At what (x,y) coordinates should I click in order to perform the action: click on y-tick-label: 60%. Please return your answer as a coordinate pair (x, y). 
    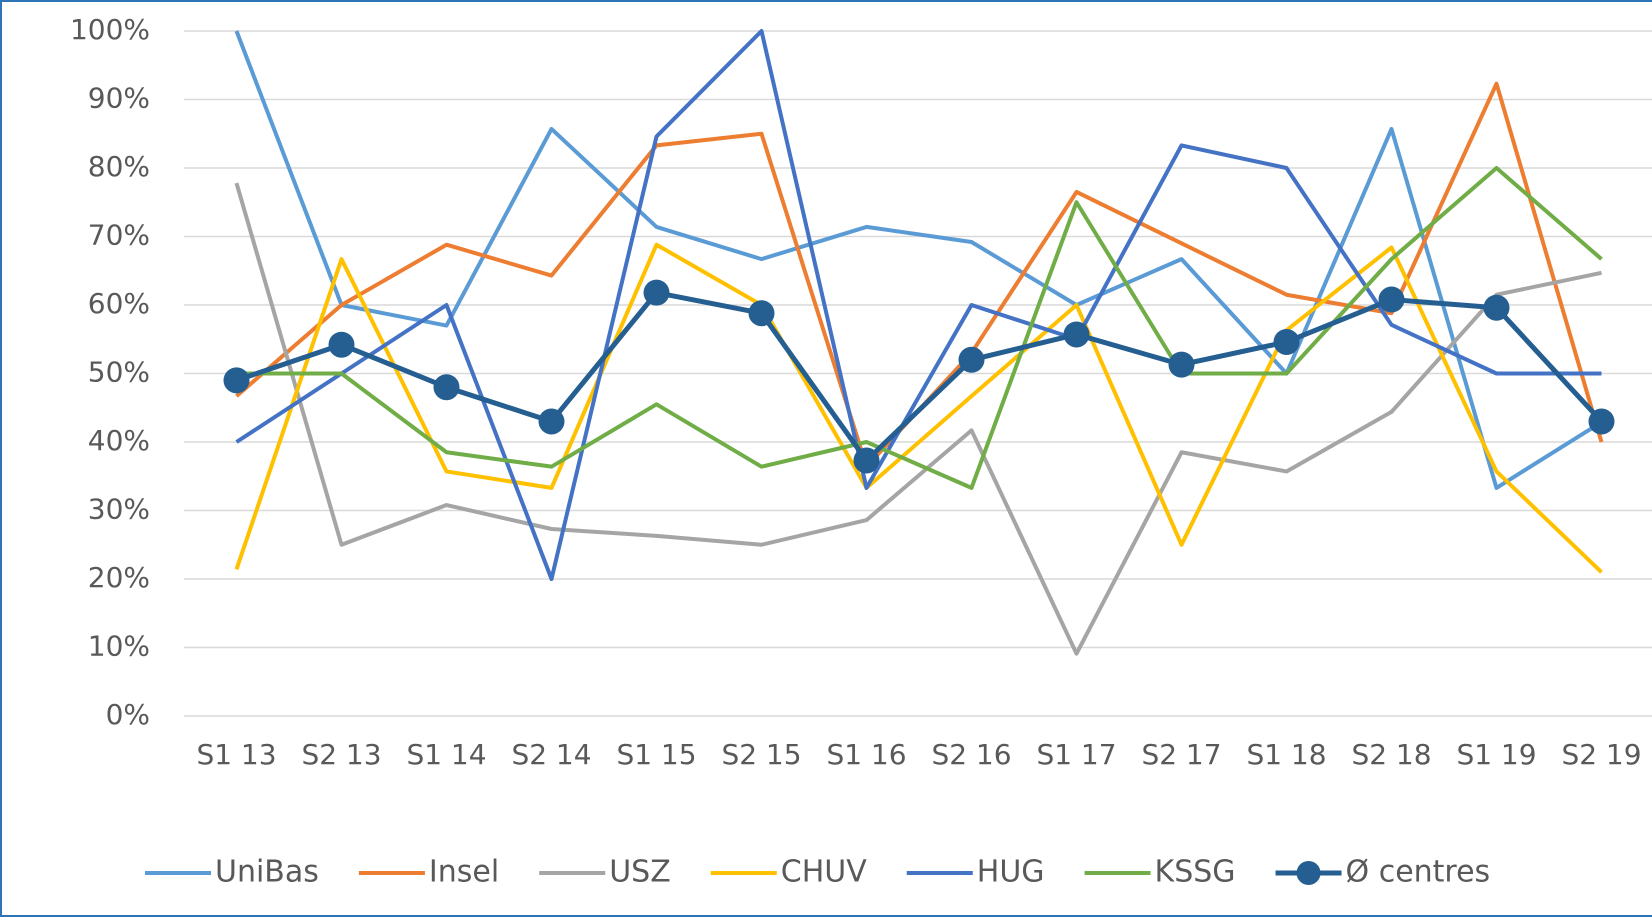
    Looking at the image, I should click on (119, 303).